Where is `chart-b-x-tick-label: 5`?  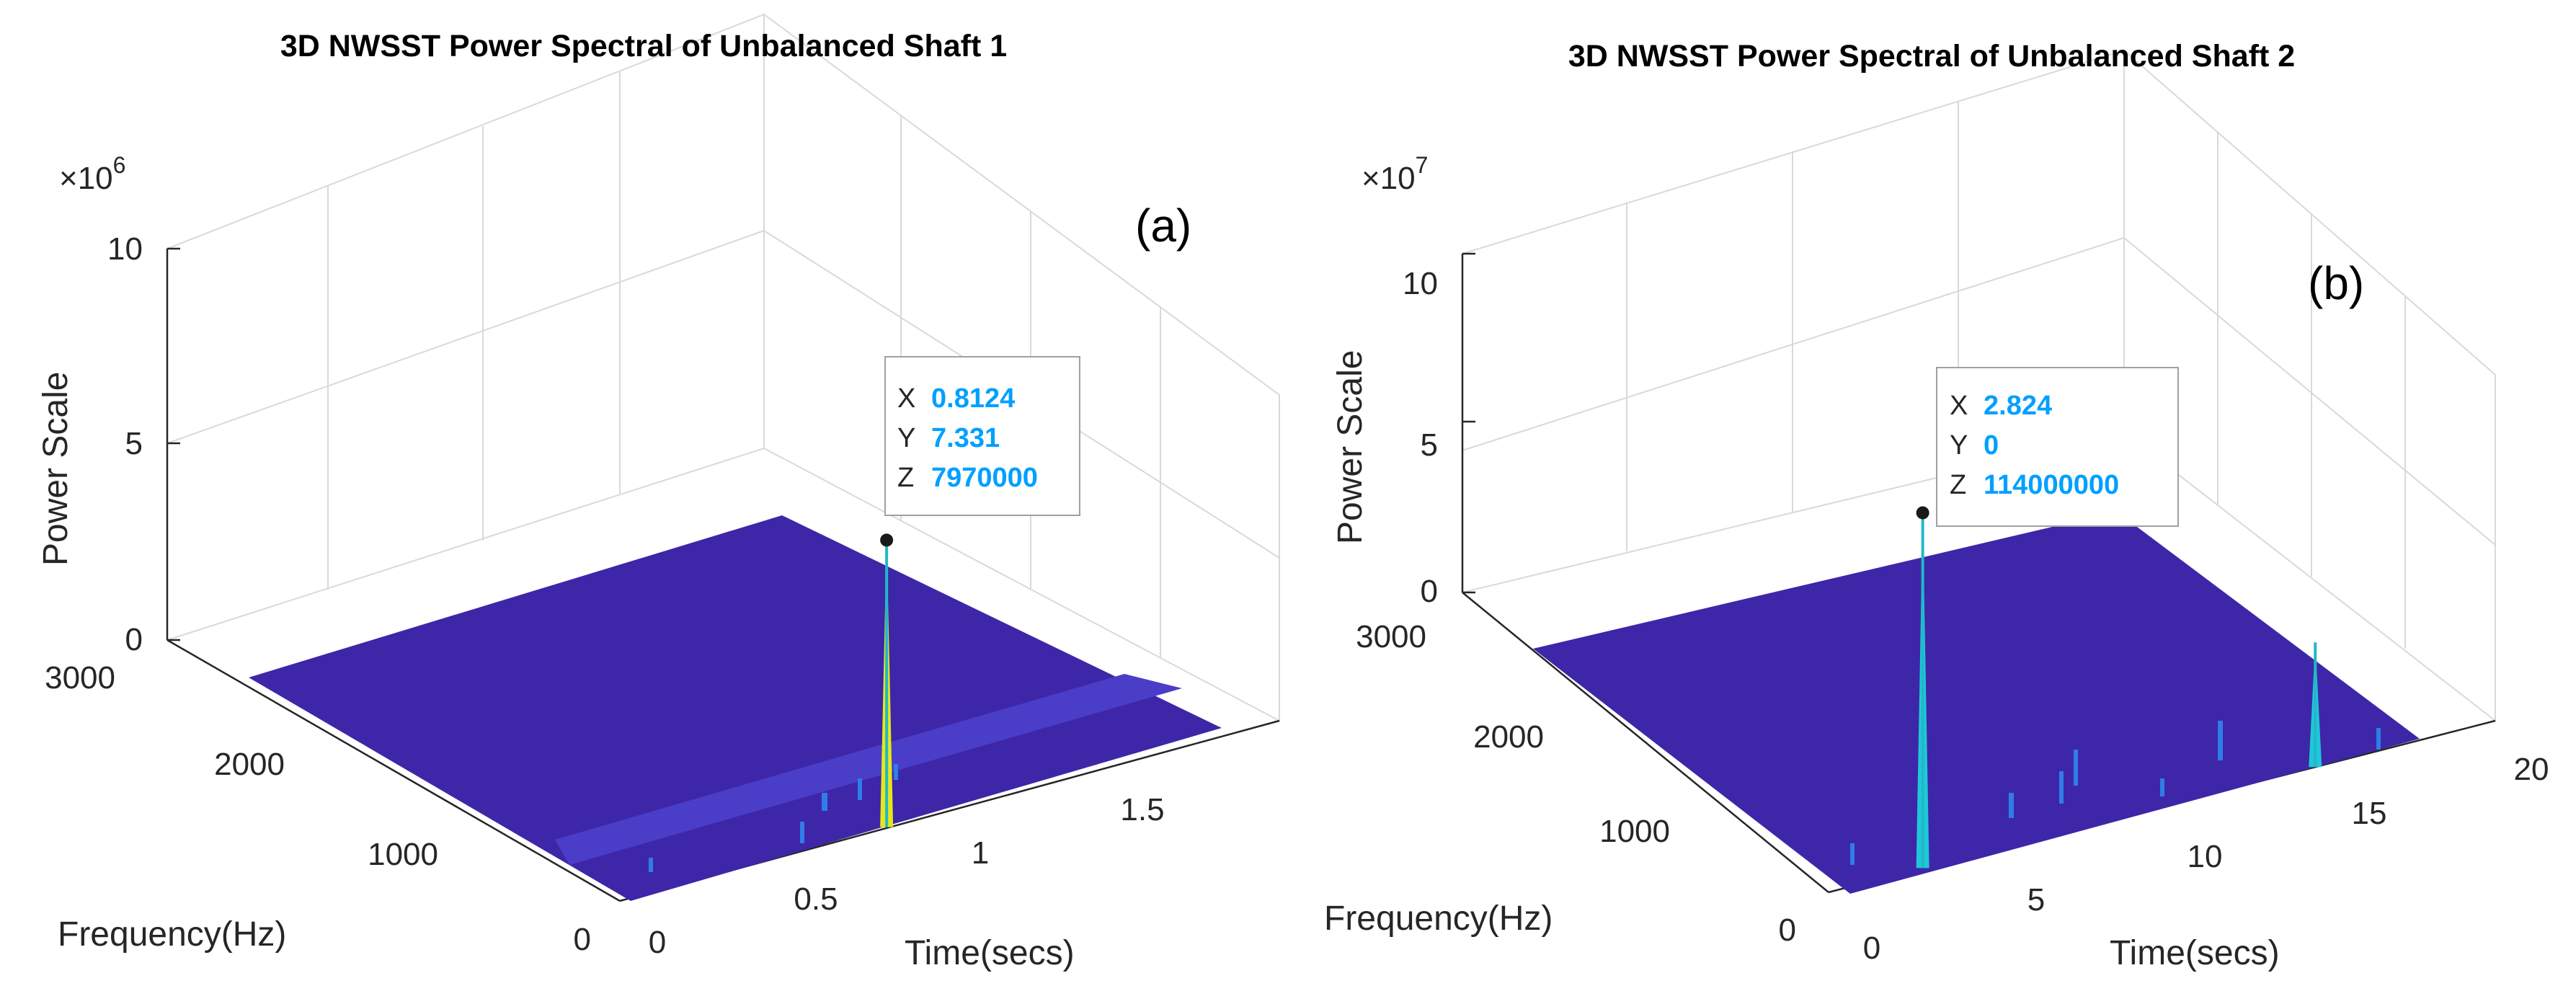
chart-b-x-tick-label: 5 is located at coordinates (2036, 900).